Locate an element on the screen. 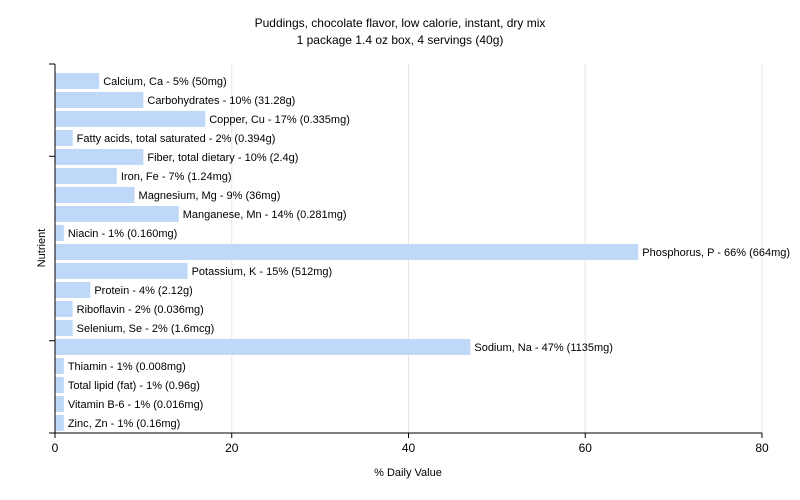  bar-label: Protein - 4% (2.12g) is located at coordinates (143, 291).